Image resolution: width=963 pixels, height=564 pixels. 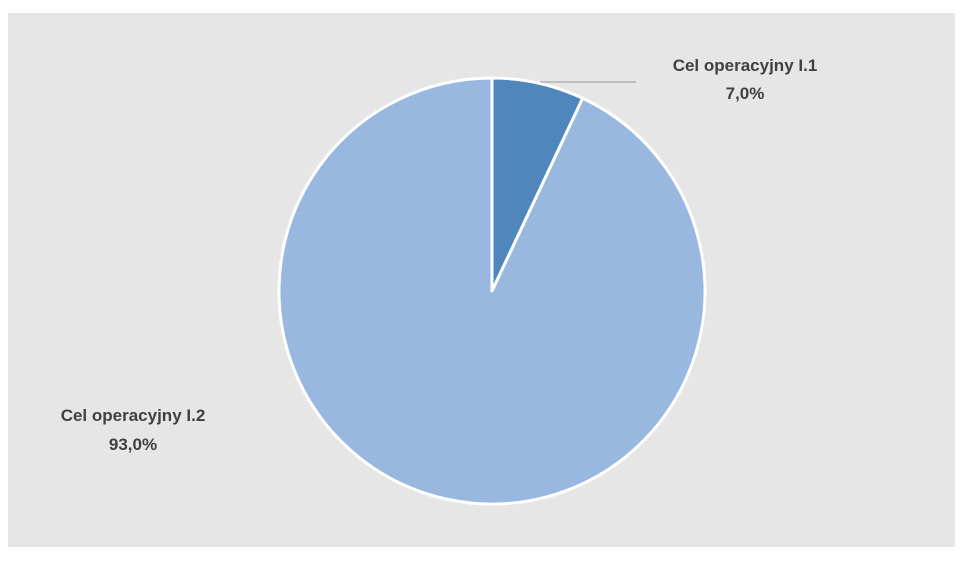 What do you see at coordinates (745, 65) in the screenshot?
I see `slice-label-1: Cel operacyjny I.1` at bounding box center [745, 65].